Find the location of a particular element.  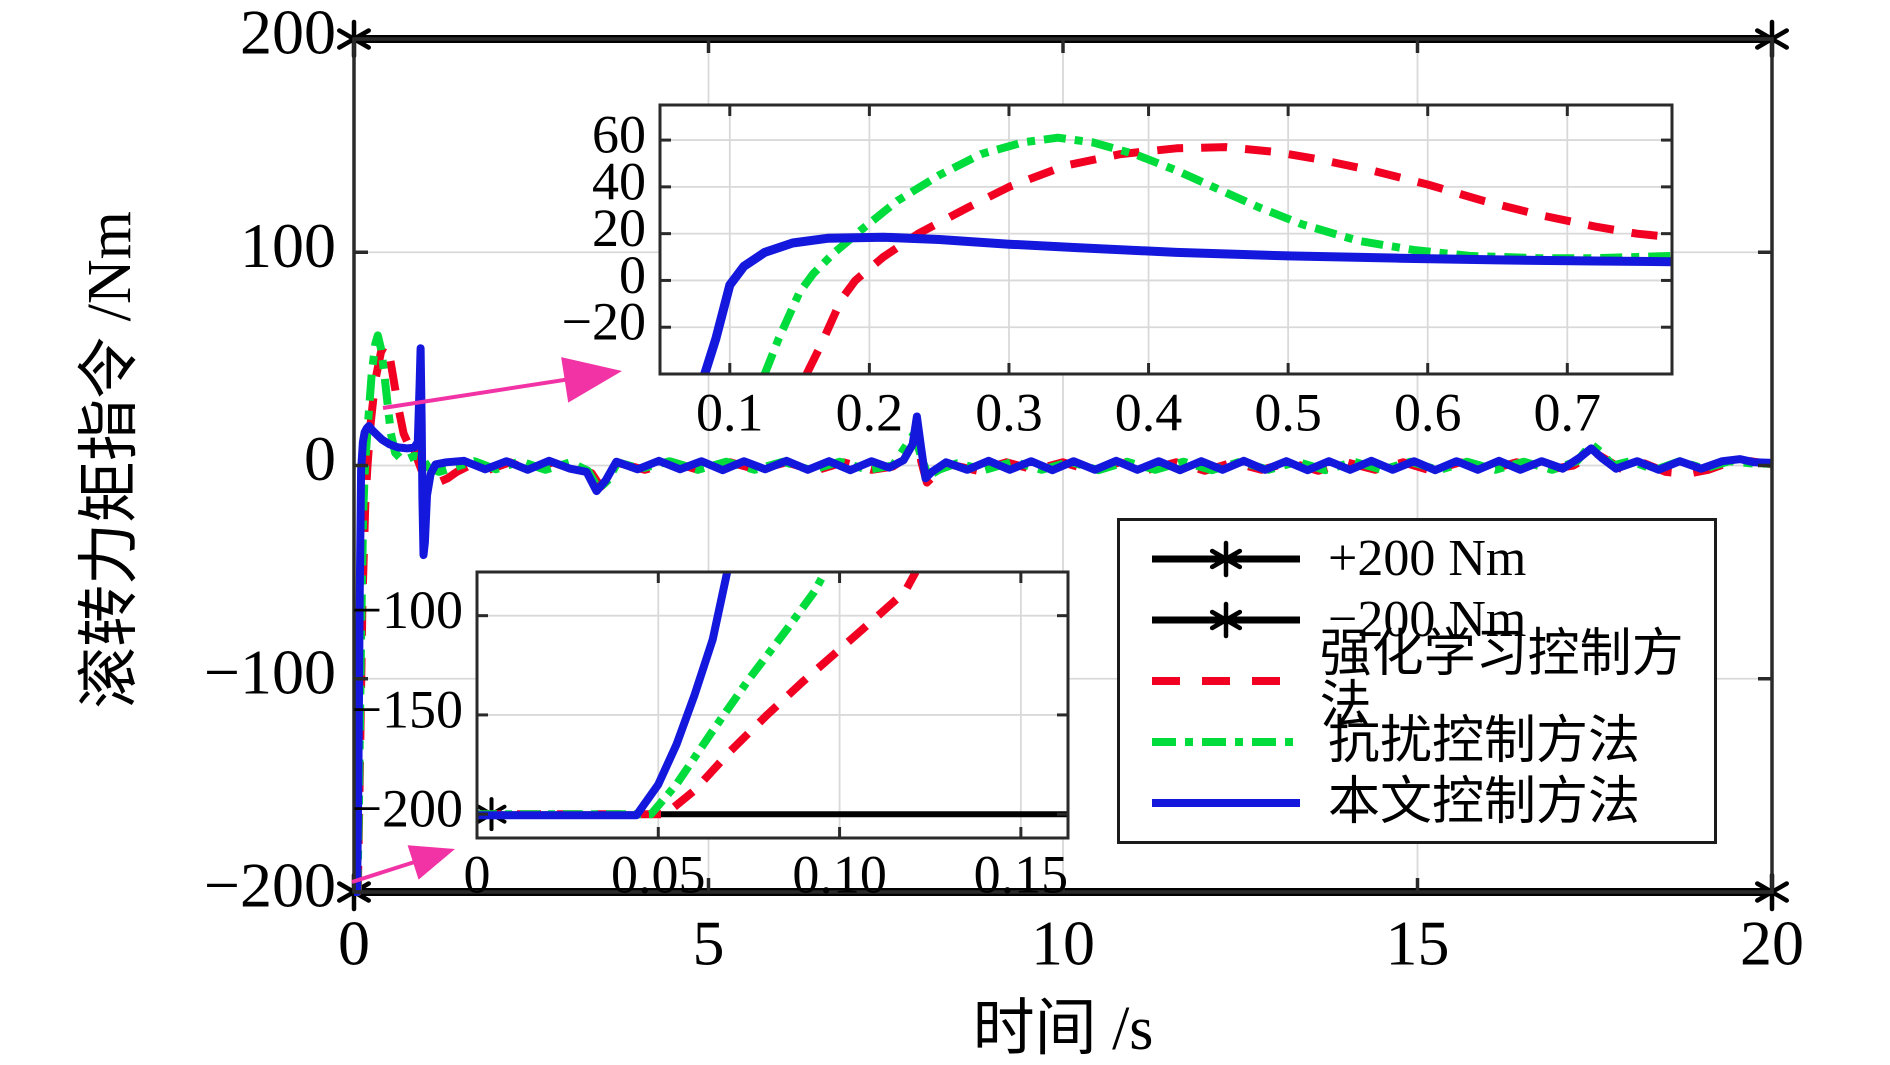

y-tick-label: −150 is located at coordinates (407, 709).